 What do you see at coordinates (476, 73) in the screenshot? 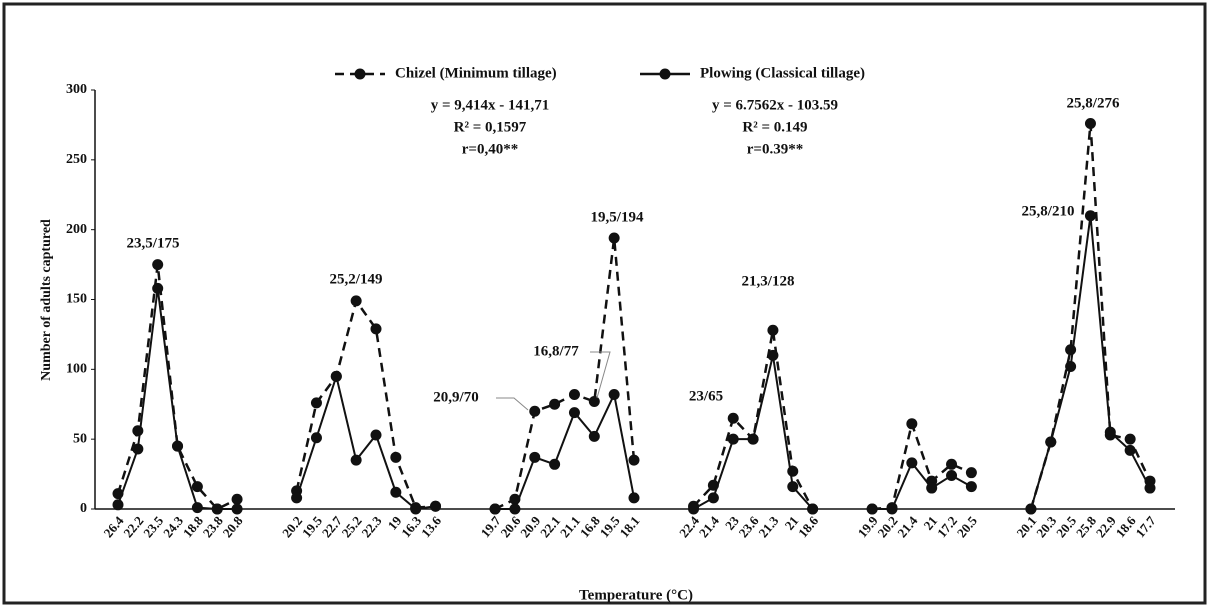
I see `legend-label: Chizel (Minimum tillage)` at bounding box center [476, 73].